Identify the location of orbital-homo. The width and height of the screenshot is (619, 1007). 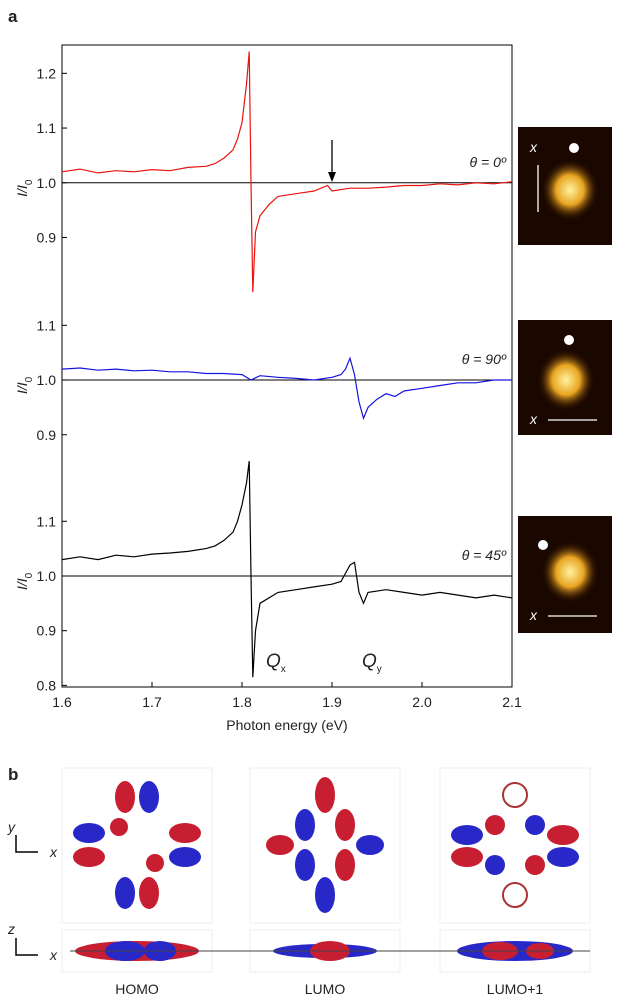
(137, 845).